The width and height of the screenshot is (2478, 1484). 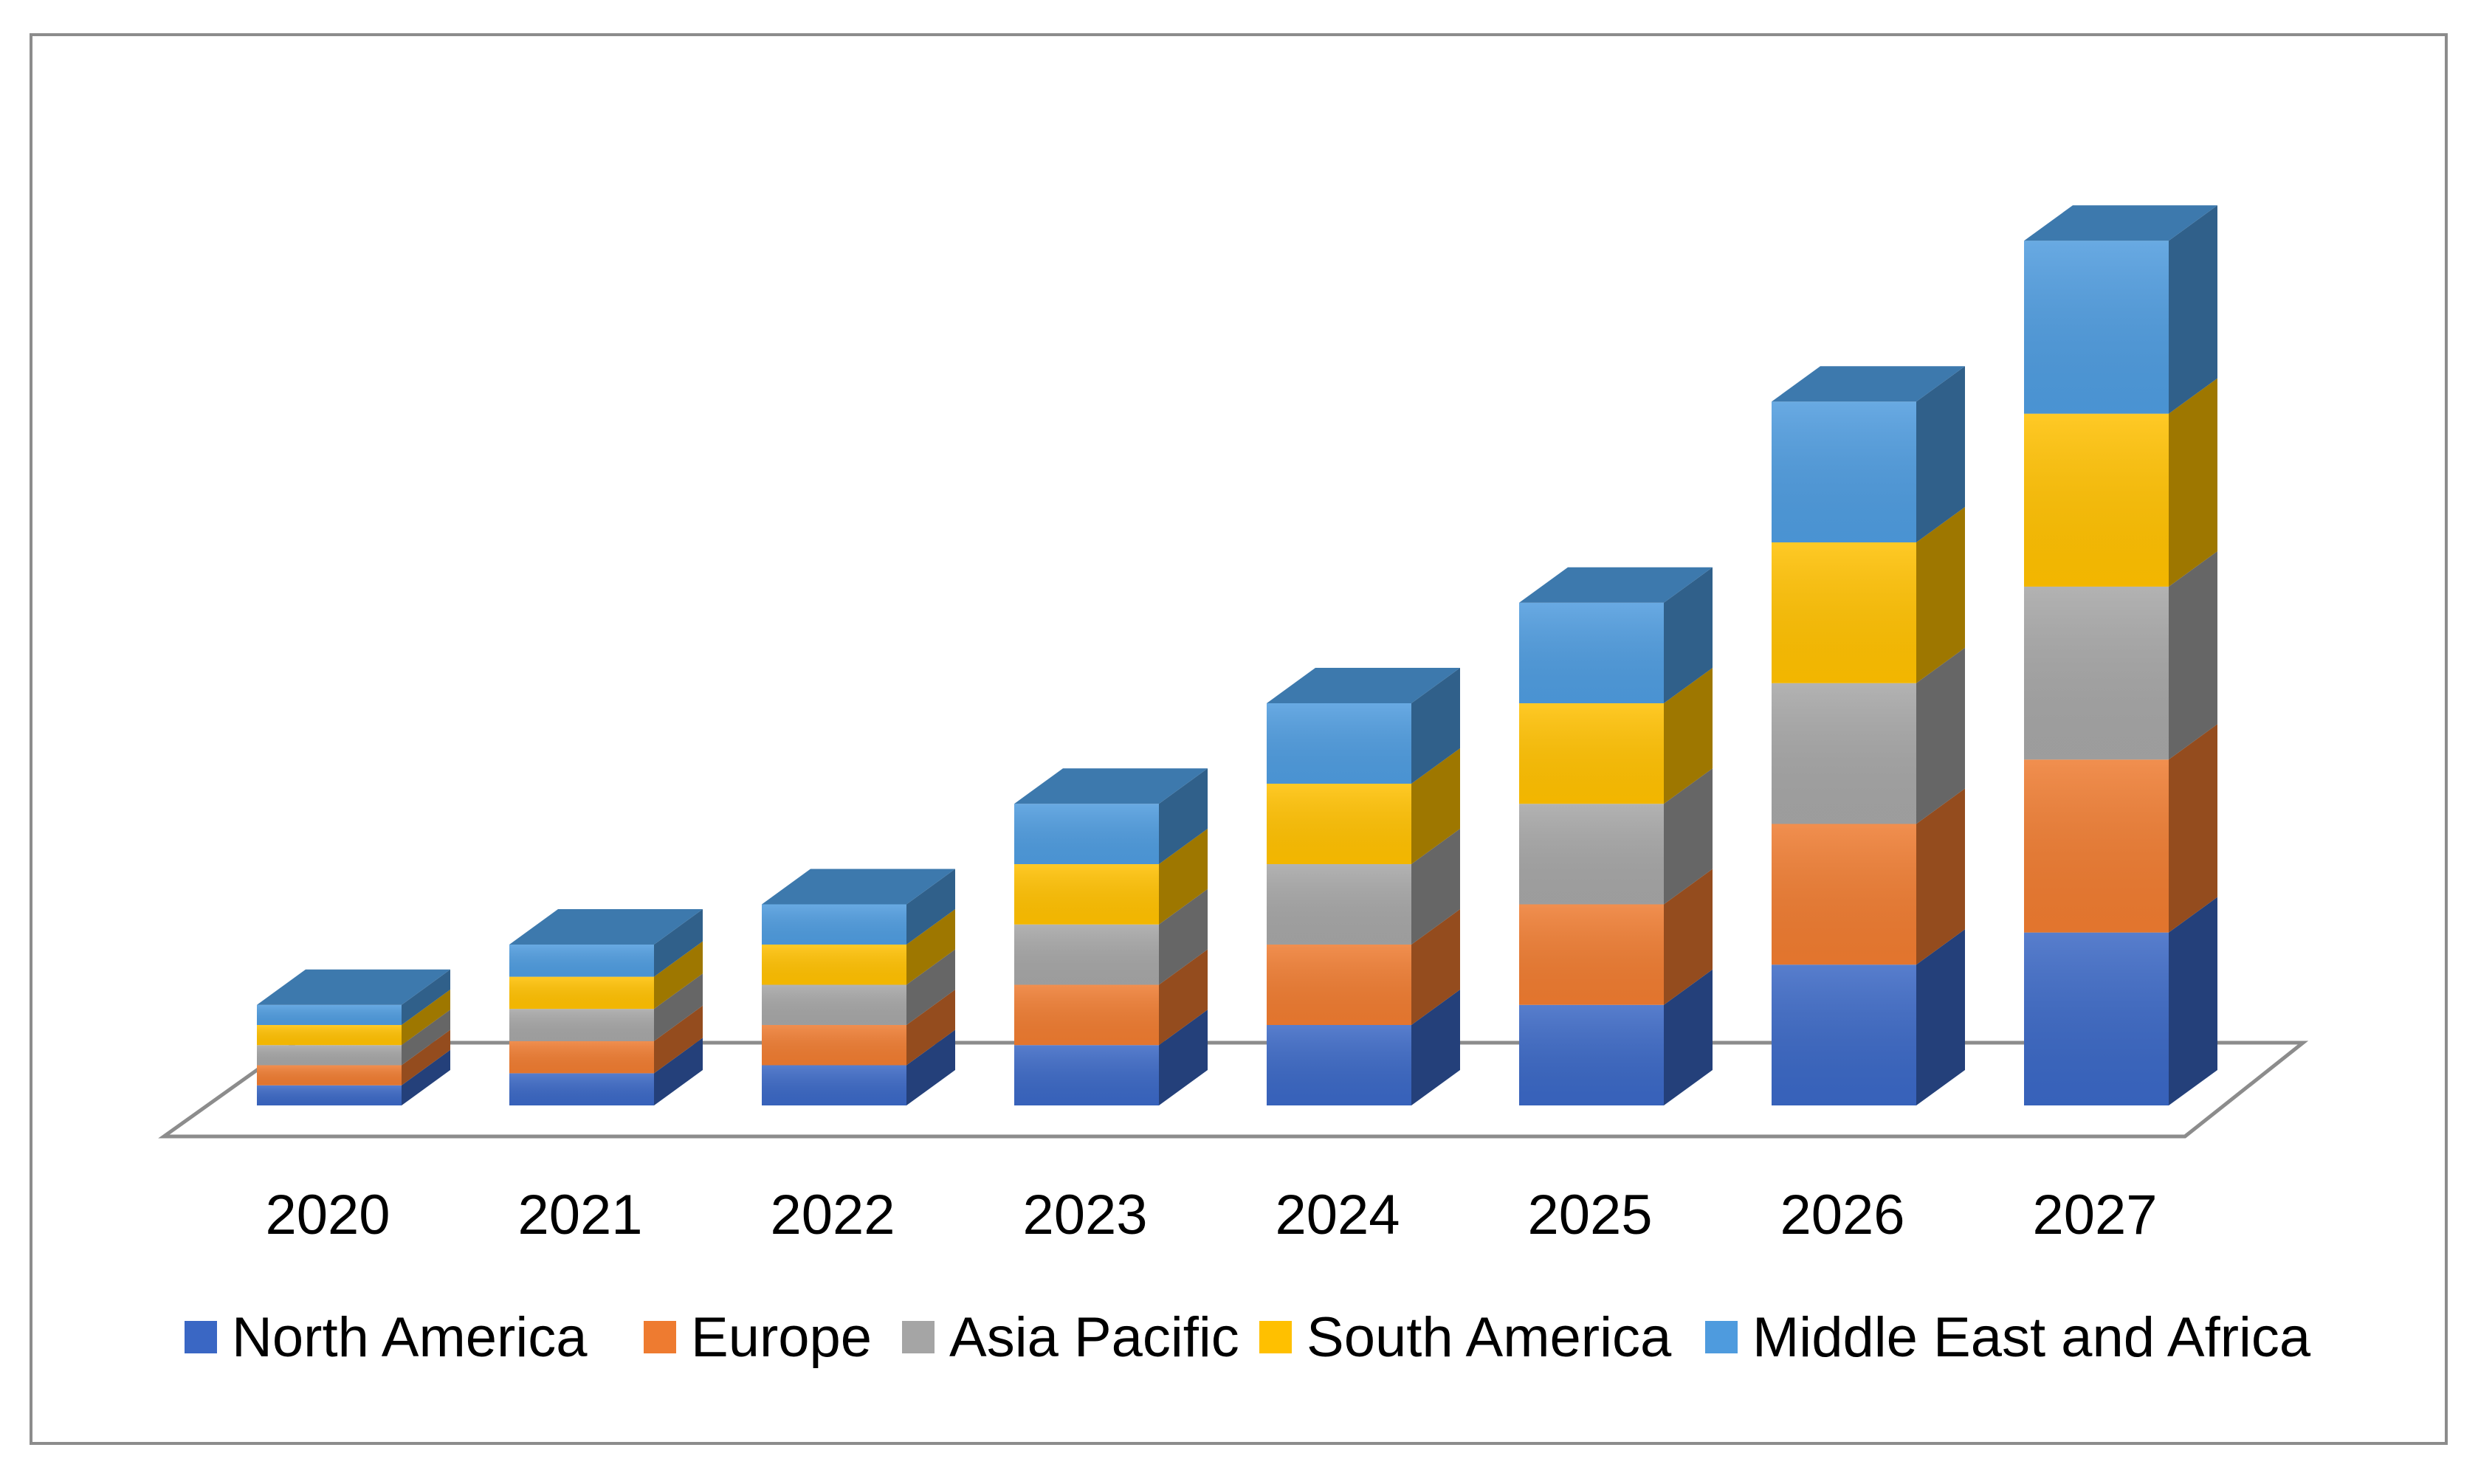 I want to click on legend-item-middle-east-and-africa: Middle East and Africa, so click(x=2008, y=1337).